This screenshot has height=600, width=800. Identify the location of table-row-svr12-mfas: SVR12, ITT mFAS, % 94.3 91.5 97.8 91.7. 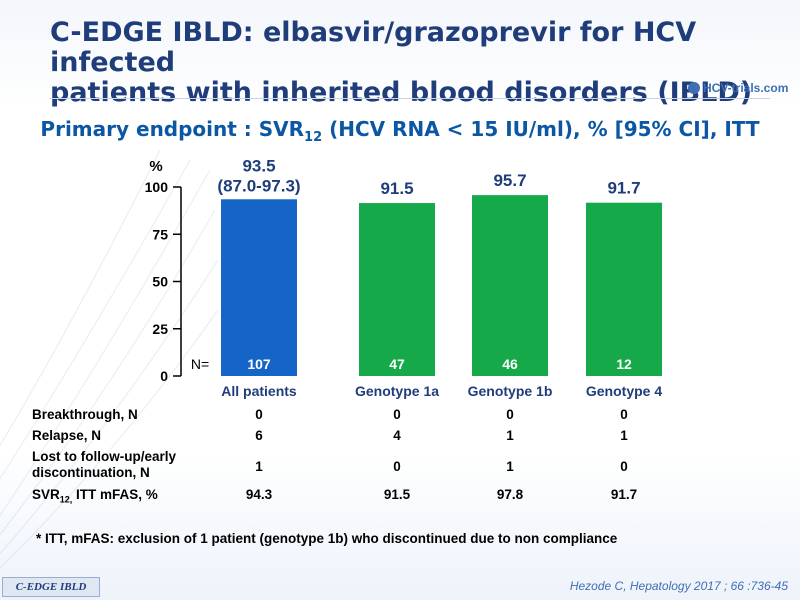
(382, 495).